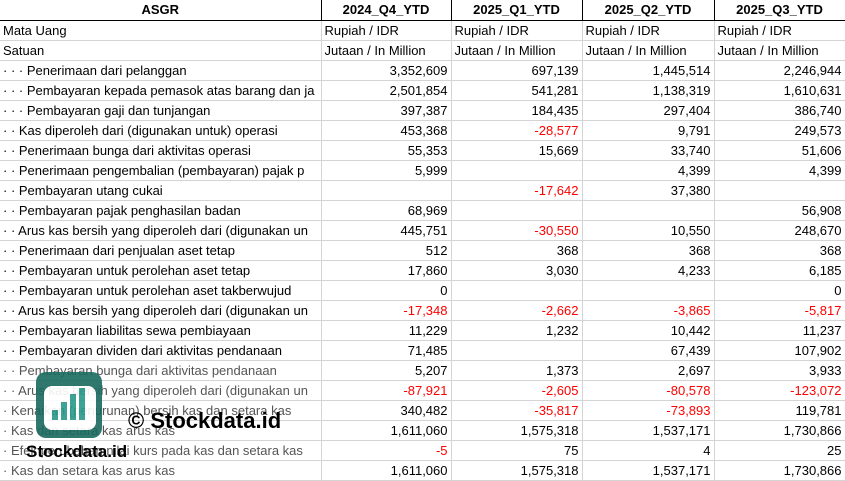  What do you see at coordinates (517, 130) in the screenshot?
I see `value-cell: -28,577` at bounding box center [517, 130].